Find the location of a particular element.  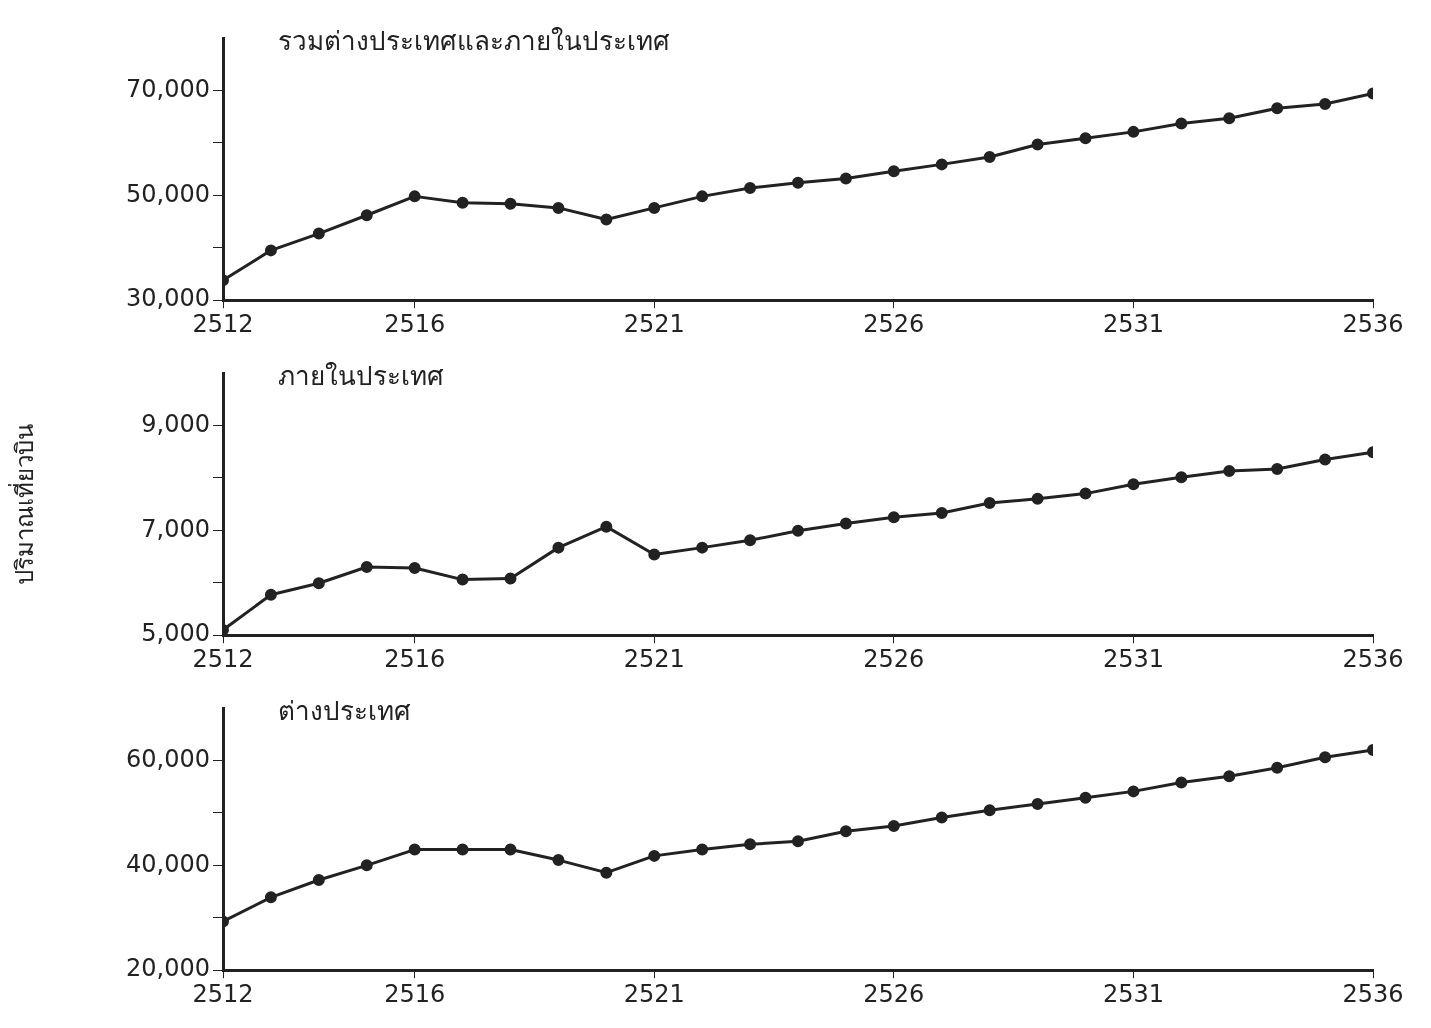

chart-title: ต่างประเทศ is located at coordinates (344, 710).